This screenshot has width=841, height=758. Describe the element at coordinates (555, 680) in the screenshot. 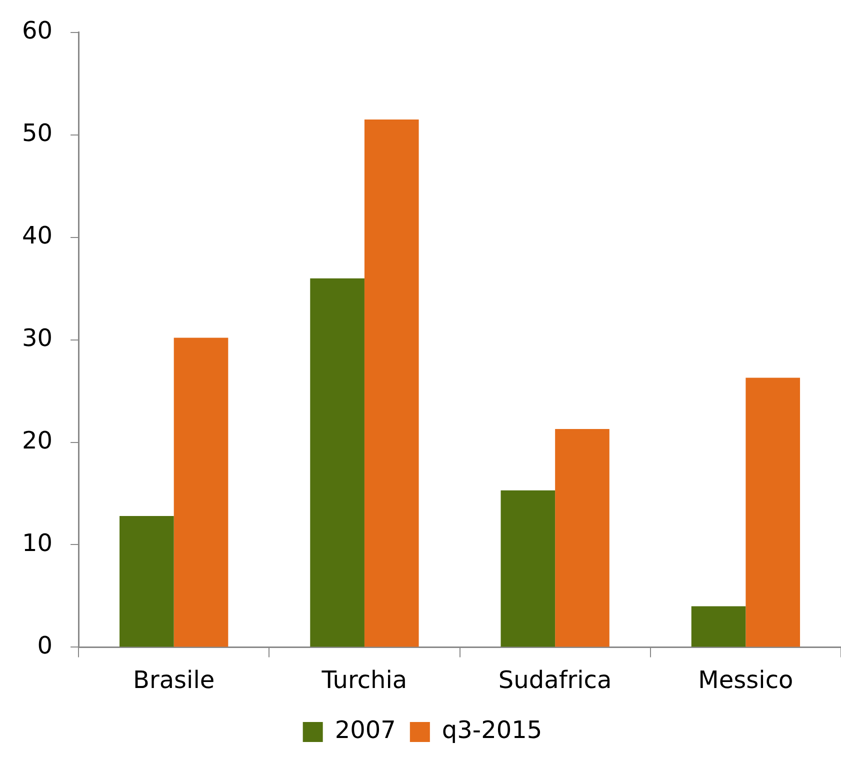

I see `x-tick-label: Sudafrica` at that location.